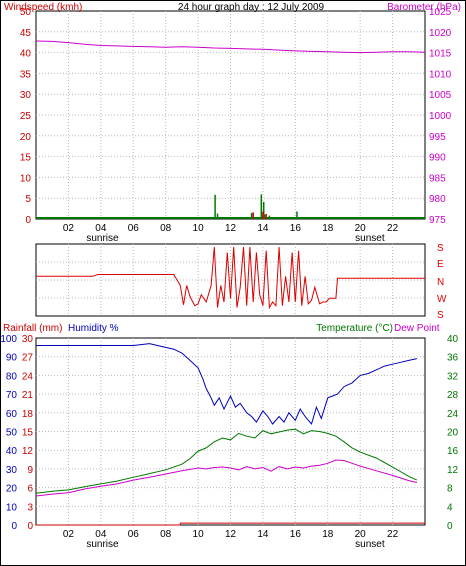 This screenshot has width=466, height=566. What do you see at coordinates (230, 278) in the screenshot?
I see `wind-direction-line` at bounding box center [230, 278].